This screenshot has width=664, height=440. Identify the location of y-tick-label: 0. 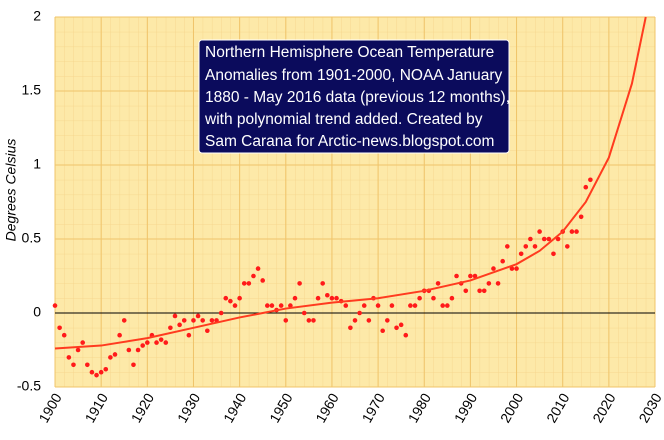
(37, 312).